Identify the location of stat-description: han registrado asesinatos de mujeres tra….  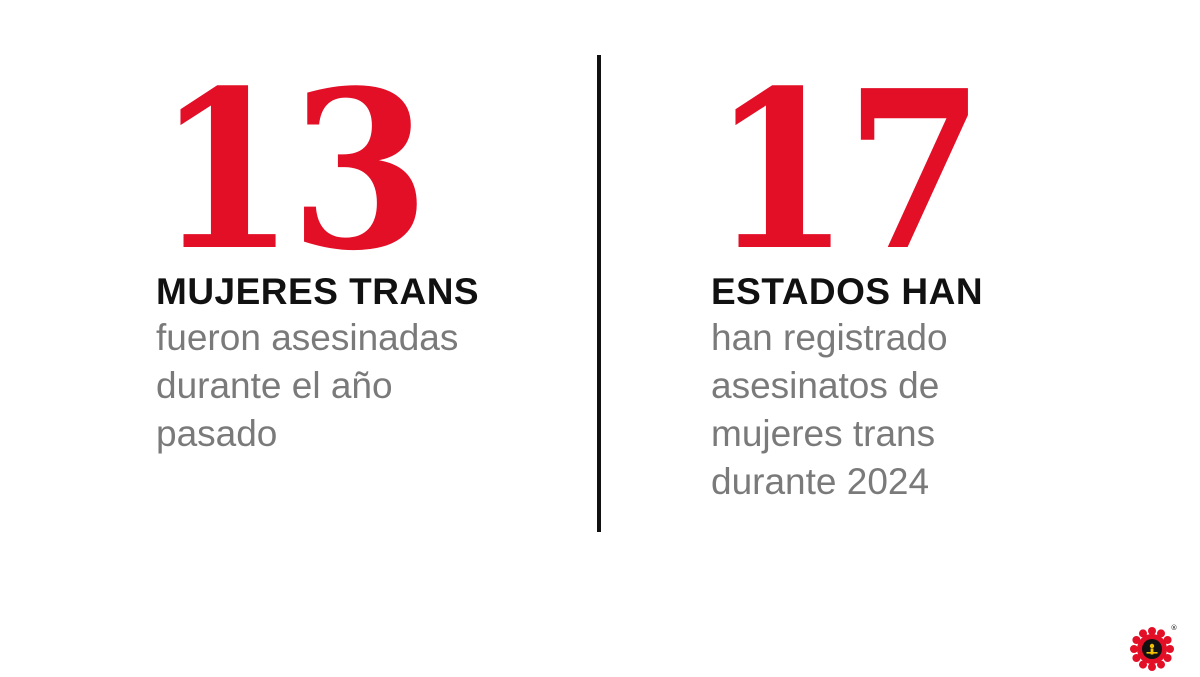
(829, 409).